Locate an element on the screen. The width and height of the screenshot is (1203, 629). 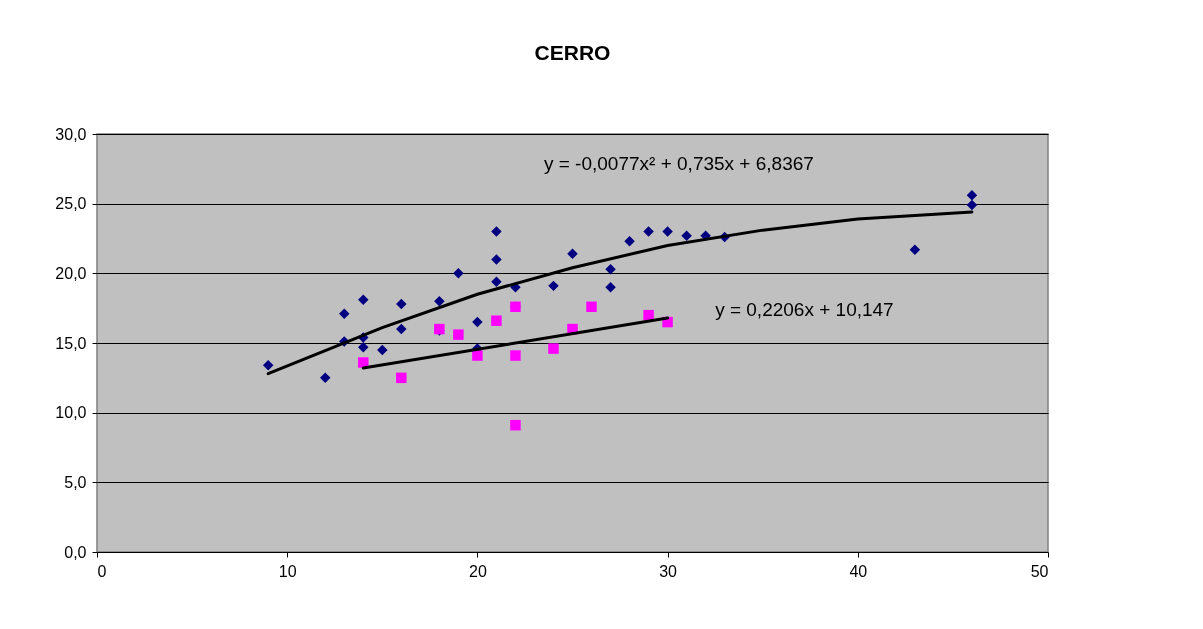
x-tick-label: 30 is located at coordinates (668, 571).